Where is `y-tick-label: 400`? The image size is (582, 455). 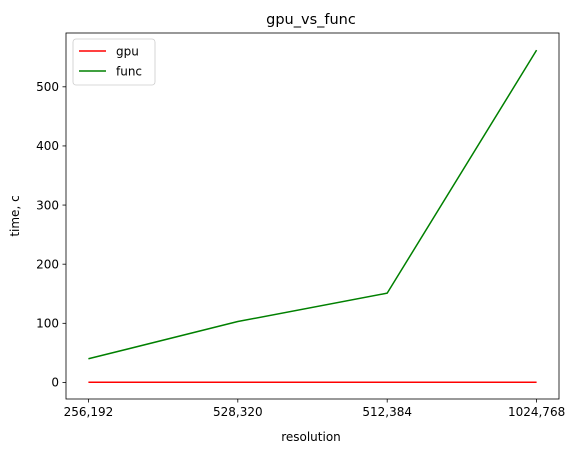
y-tick-label: 400 is located at coordinates (47, 146).